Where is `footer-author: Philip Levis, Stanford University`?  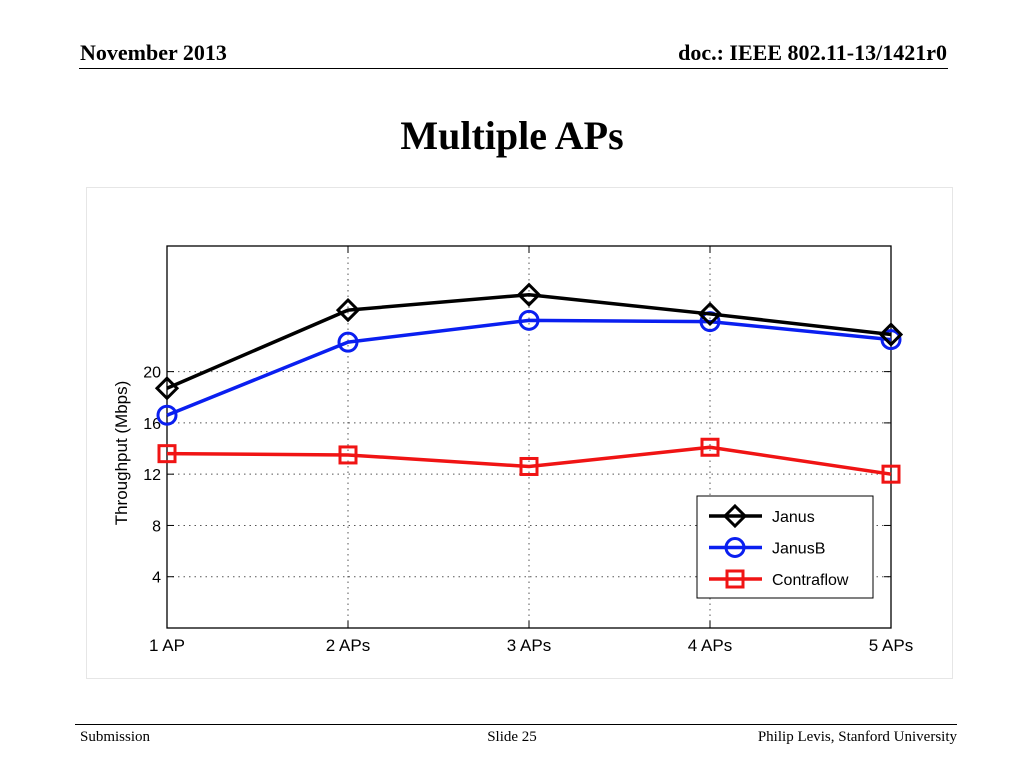 footer-author: Philip Levis, Stanford University is located at coordinates (857, 737).